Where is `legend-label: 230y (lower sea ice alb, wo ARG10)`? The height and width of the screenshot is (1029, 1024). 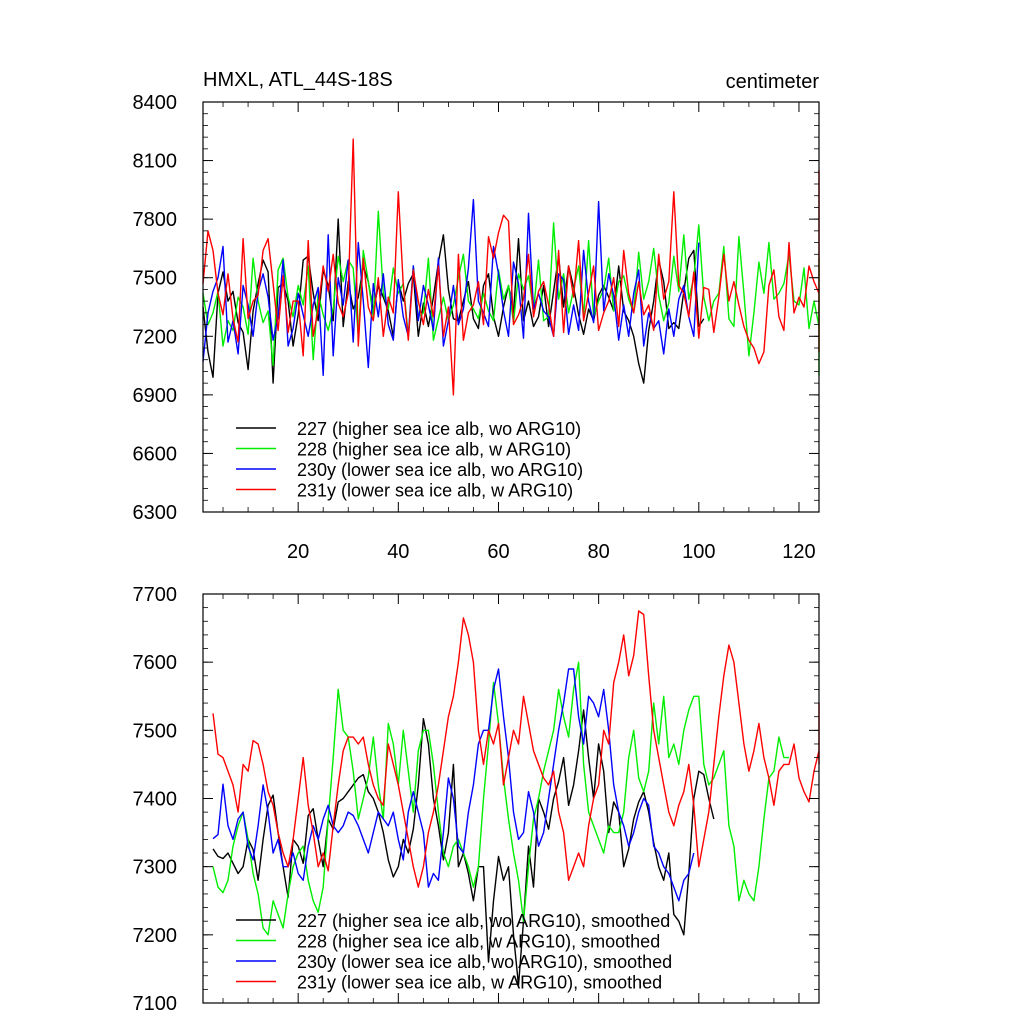 legend-label: 230y (lower sea ice alb, wo ARG10) is located at coordinates (440, 470).